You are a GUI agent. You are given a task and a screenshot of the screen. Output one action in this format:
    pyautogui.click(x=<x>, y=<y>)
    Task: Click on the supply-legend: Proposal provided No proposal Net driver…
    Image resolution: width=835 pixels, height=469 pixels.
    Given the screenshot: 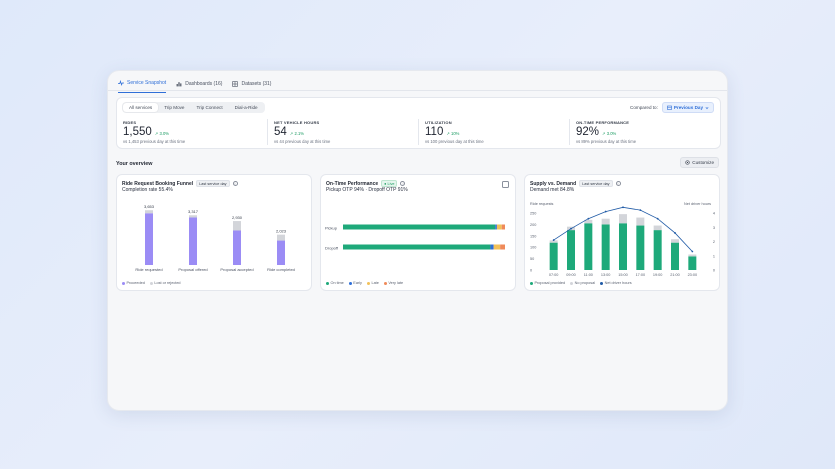 What is the action you would take?
    pyautogui.click(x=581, y=283)
    